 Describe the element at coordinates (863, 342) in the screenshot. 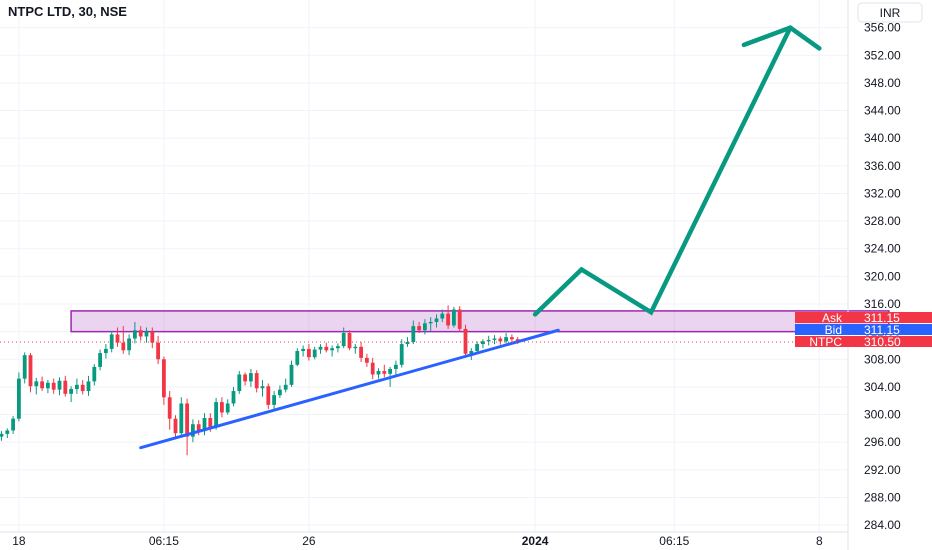

I see `price-tag: NTPC 310.50` at that location.